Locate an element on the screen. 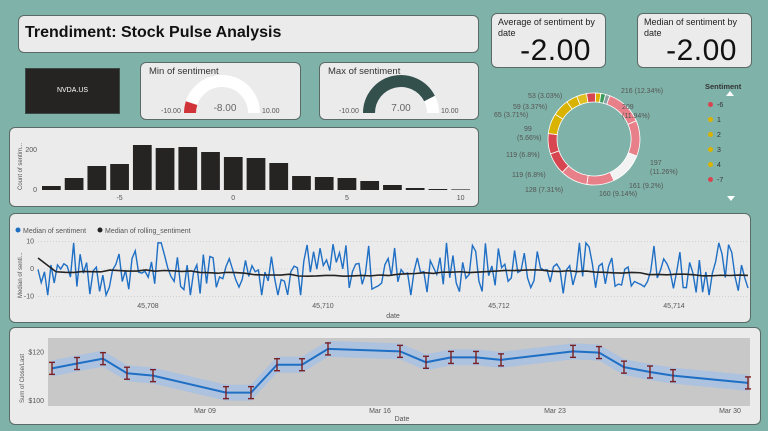 This screenshot has width=768, height=431. line2-xtick: Mar 09 is located at coordinates (205, 411).